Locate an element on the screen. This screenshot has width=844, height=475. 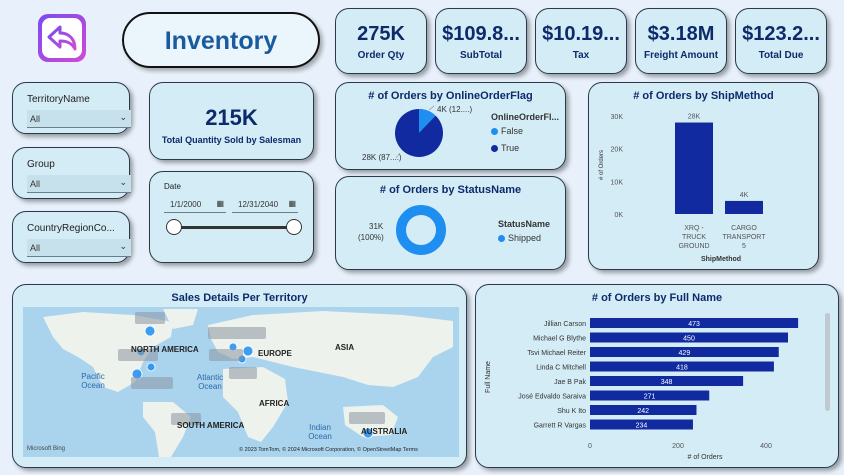
y-tick-label: Jae B Pak is located at coordinates (570, 382).